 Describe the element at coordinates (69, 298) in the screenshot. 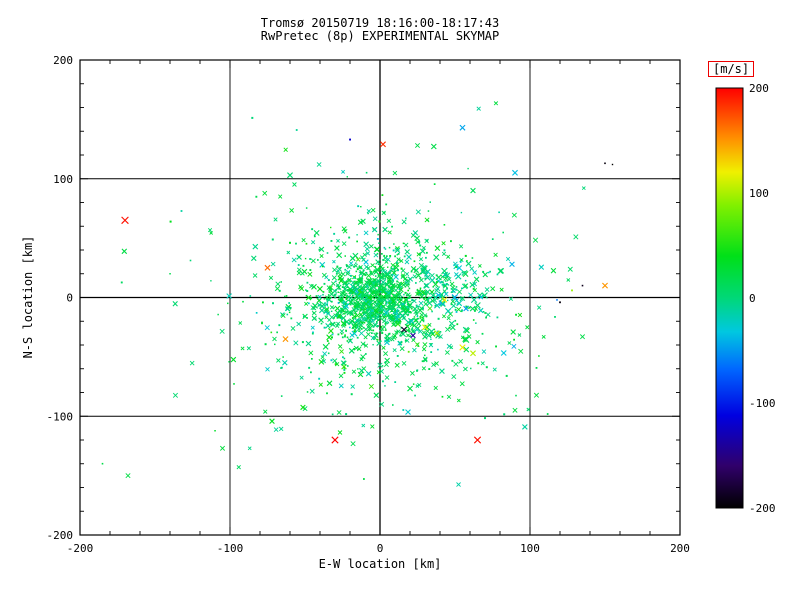

I see `y-tick-label: 0` at that location.